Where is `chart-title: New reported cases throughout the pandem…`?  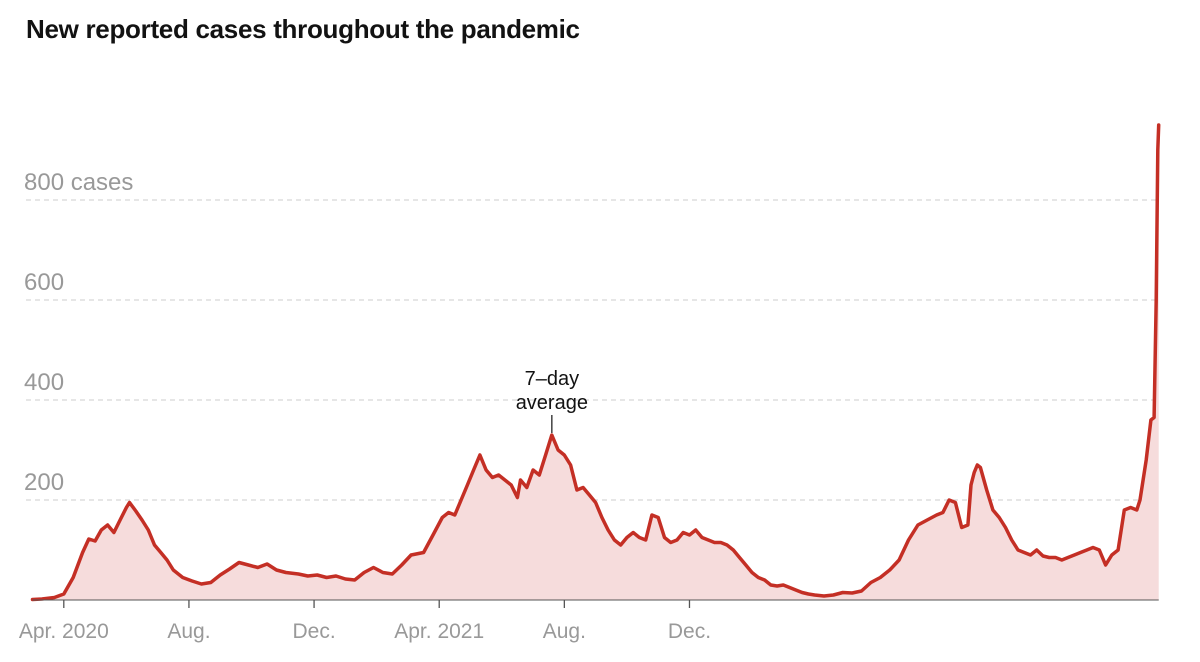 chart-title: New reported cases throughout the pandem… is located at coordinates (303, 29).